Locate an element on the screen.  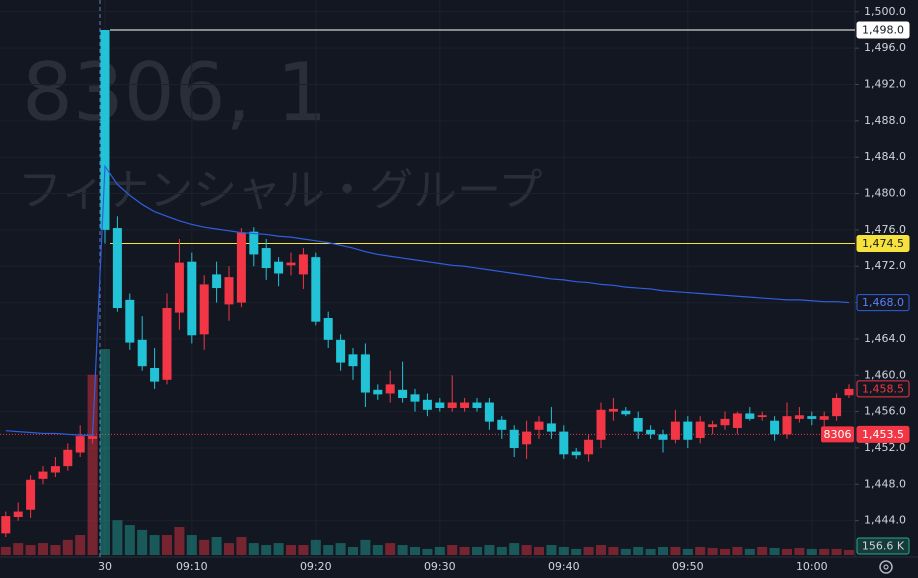
y-tick-label: 1,444.0 is located at coordinates (885, 520).